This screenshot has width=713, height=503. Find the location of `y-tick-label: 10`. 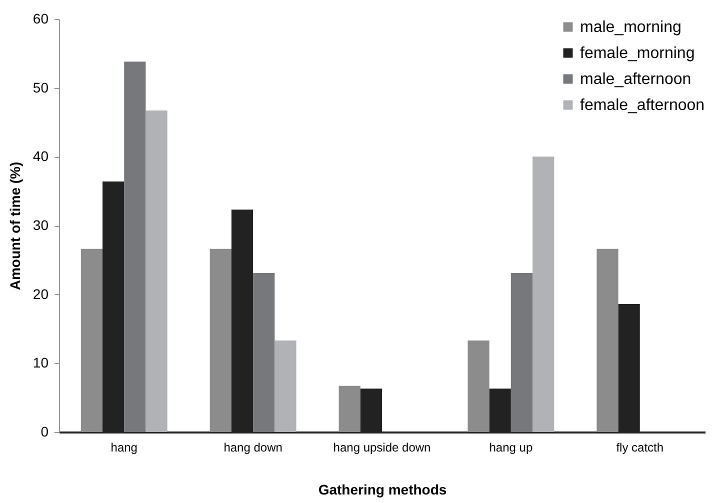

y-tick-label: 10 is located at coordinates (40, 362).